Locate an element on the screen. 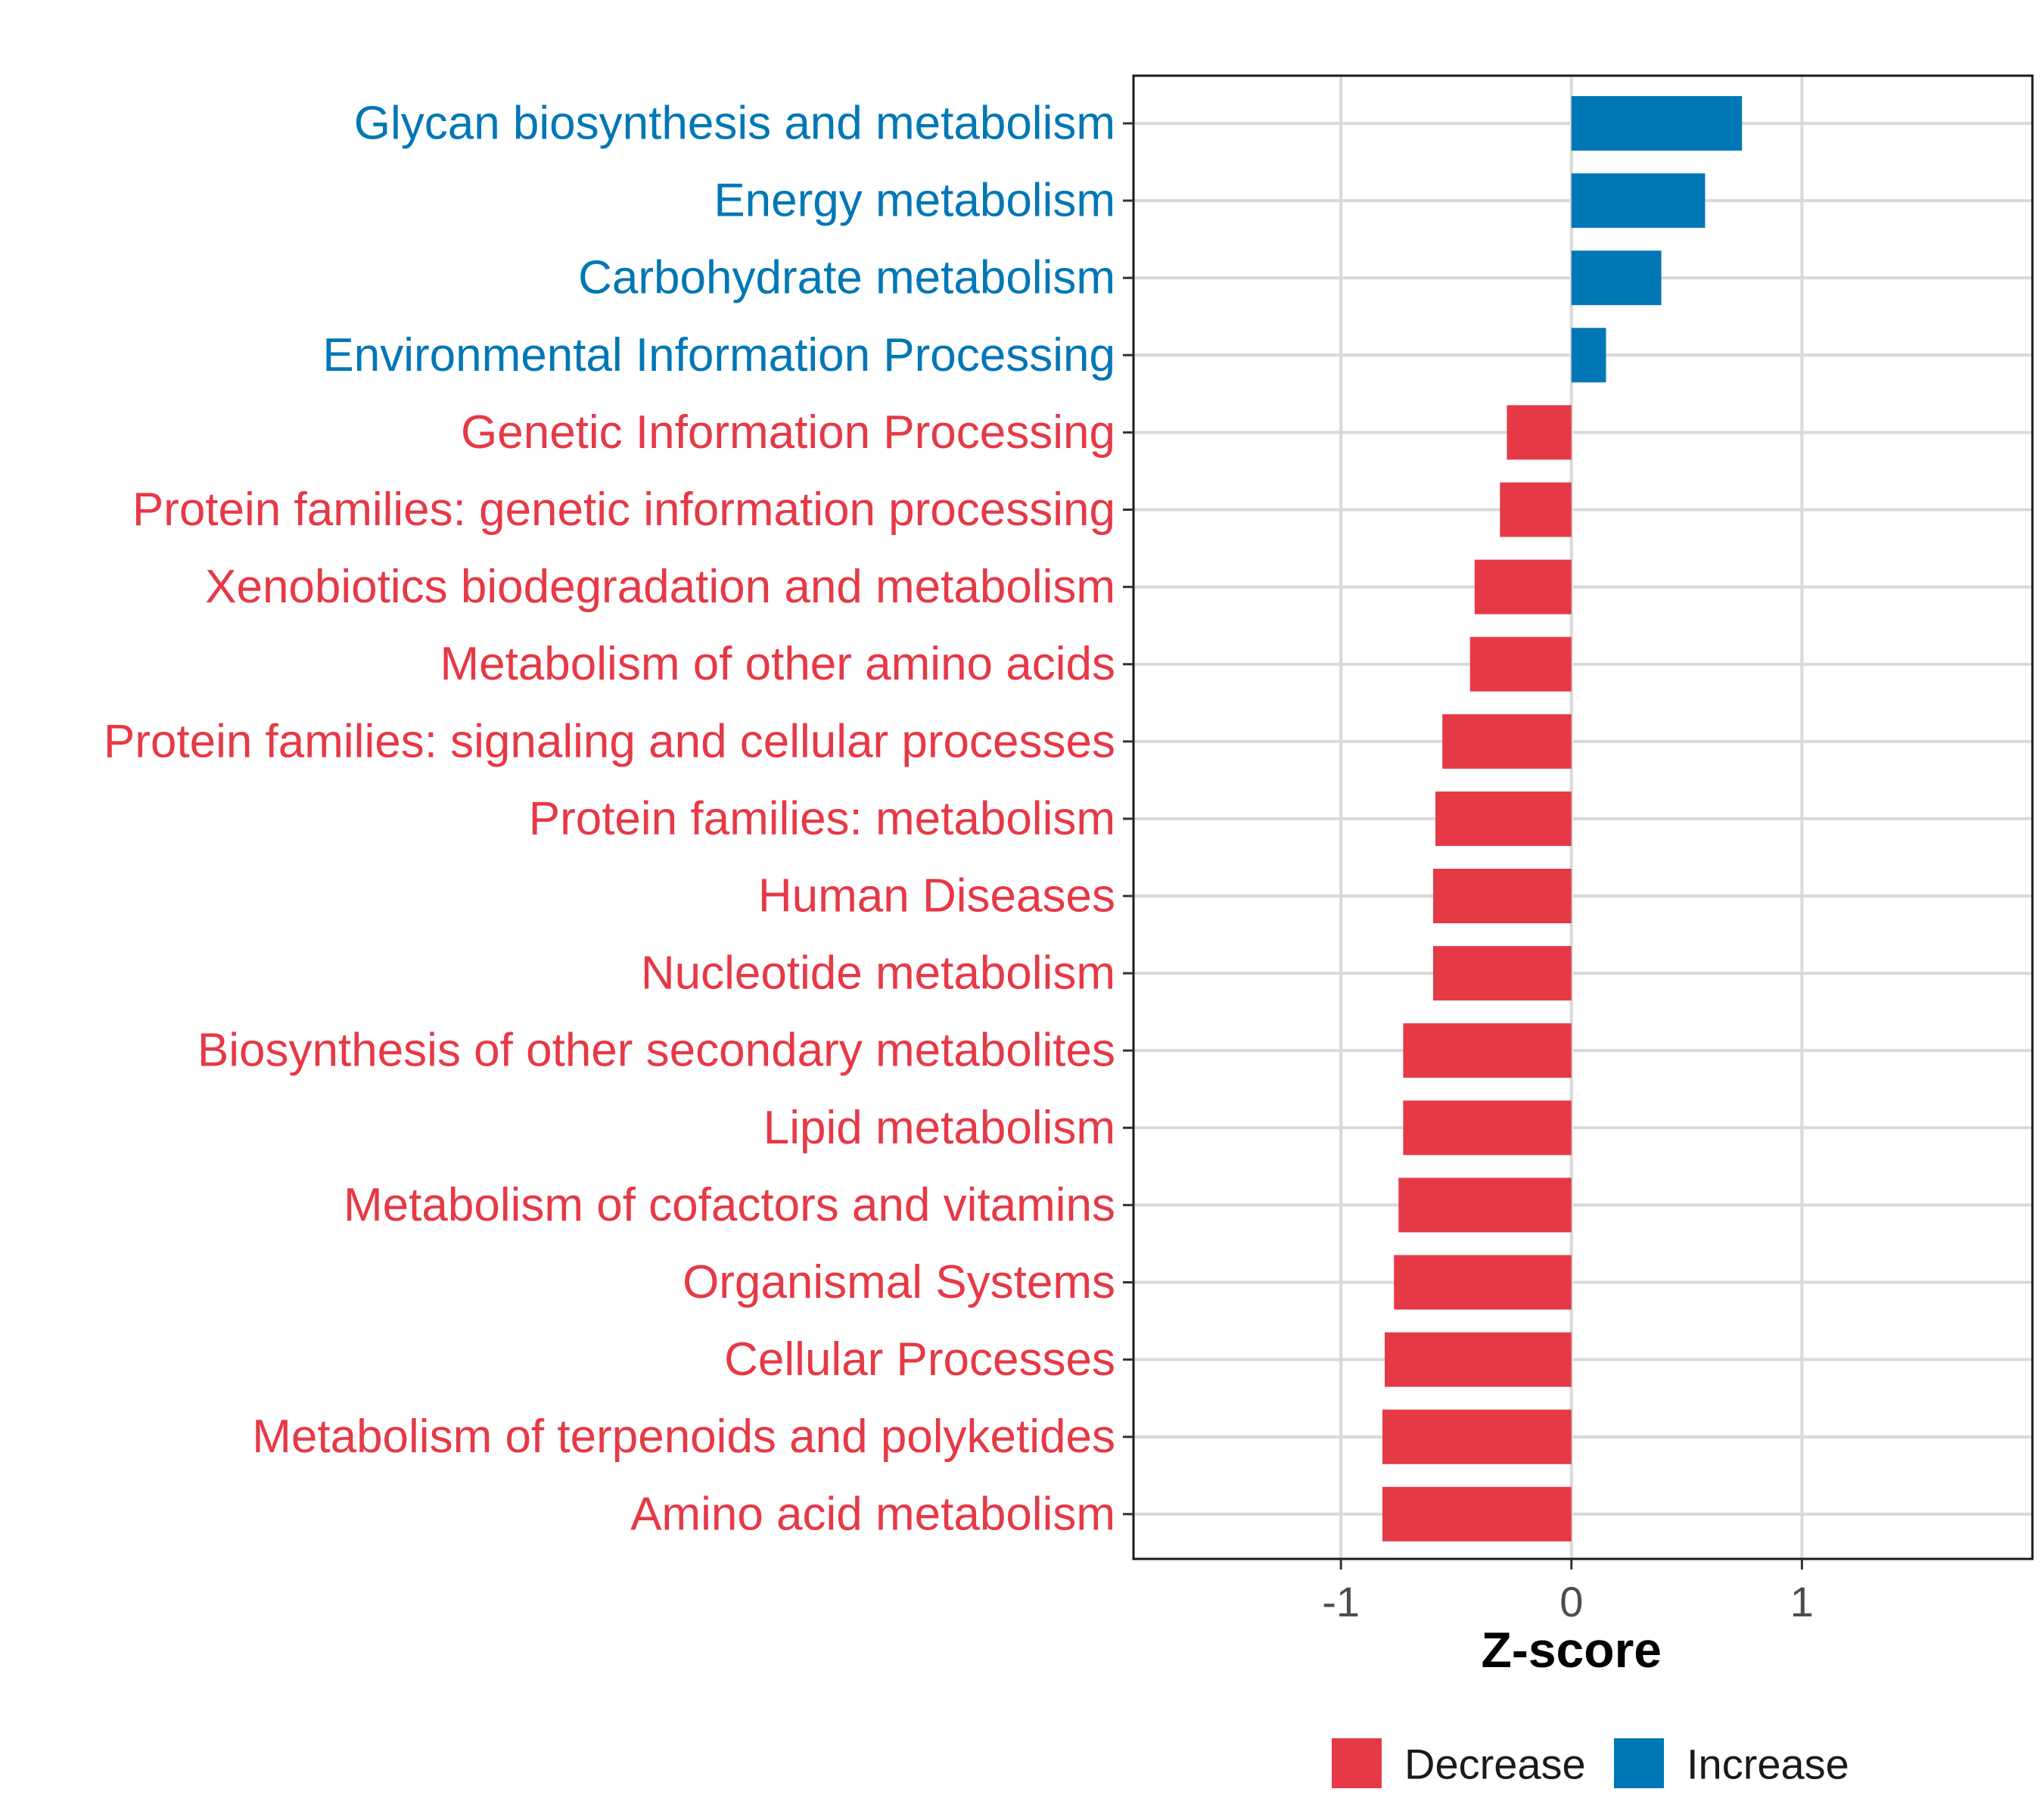 The image size is (2043, 1820). bar-metabolism-of-cofactors-and-vitamins is located at coordinates (1485, 1205).